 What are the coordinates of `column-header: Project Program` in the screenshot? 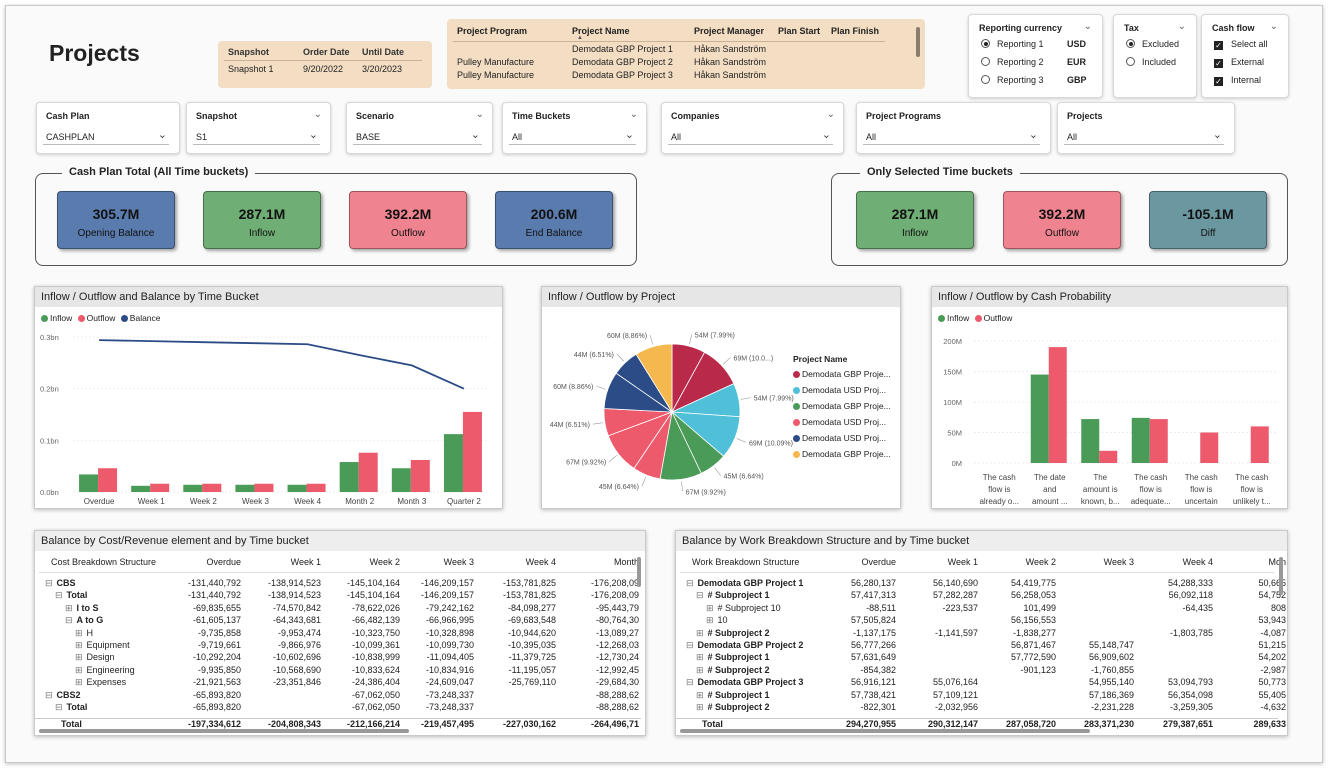 It's located at (492, 31).